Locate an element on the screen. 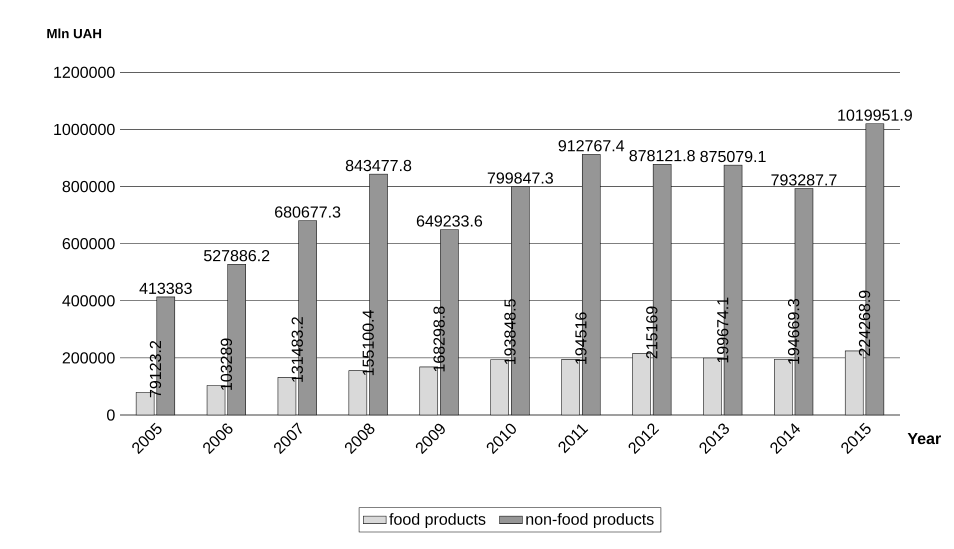 This screenshot has height=549, width=954. data-label: 912767.4 is located at coordinates (591, 146).